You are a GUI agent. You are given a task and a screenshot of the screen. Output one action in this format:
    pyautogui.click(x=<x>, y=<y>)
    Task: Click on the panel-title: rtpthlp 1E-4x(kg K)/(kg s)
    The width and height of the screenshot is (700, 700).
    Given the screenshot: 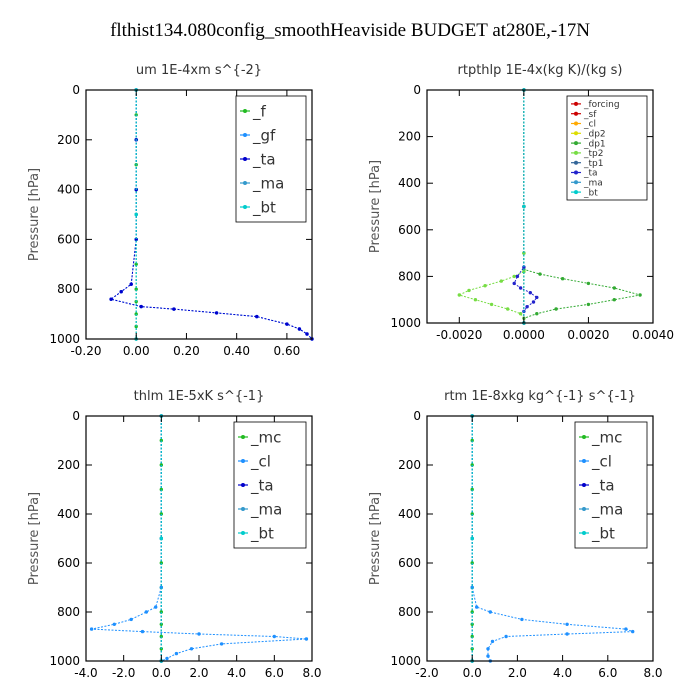 What is the action you would take?
    pyautogui.click(x=540, y=70)
    